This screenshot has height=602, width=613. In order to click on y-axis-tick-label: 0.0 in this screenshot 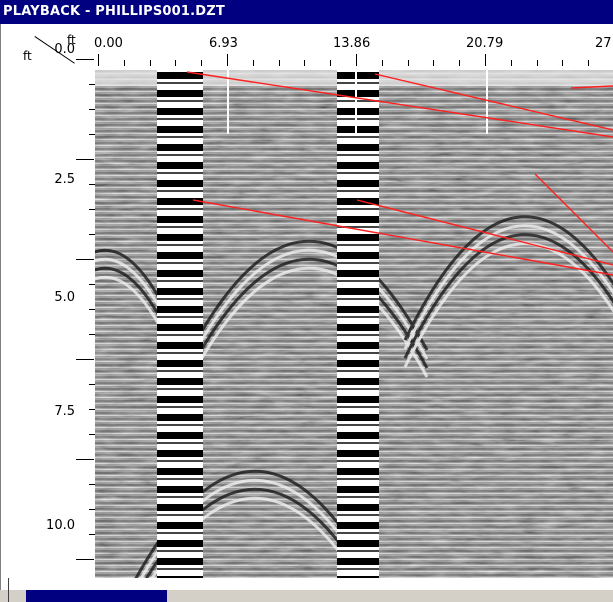, I will do `click(64, 49)`.